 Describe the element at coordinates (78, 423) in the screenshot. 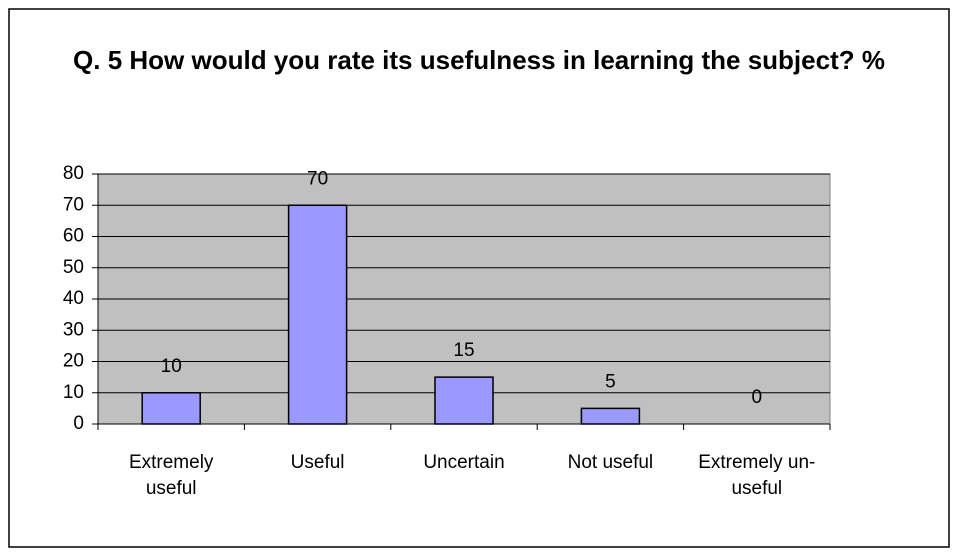

I see `y-tick-label: 0` at that location.